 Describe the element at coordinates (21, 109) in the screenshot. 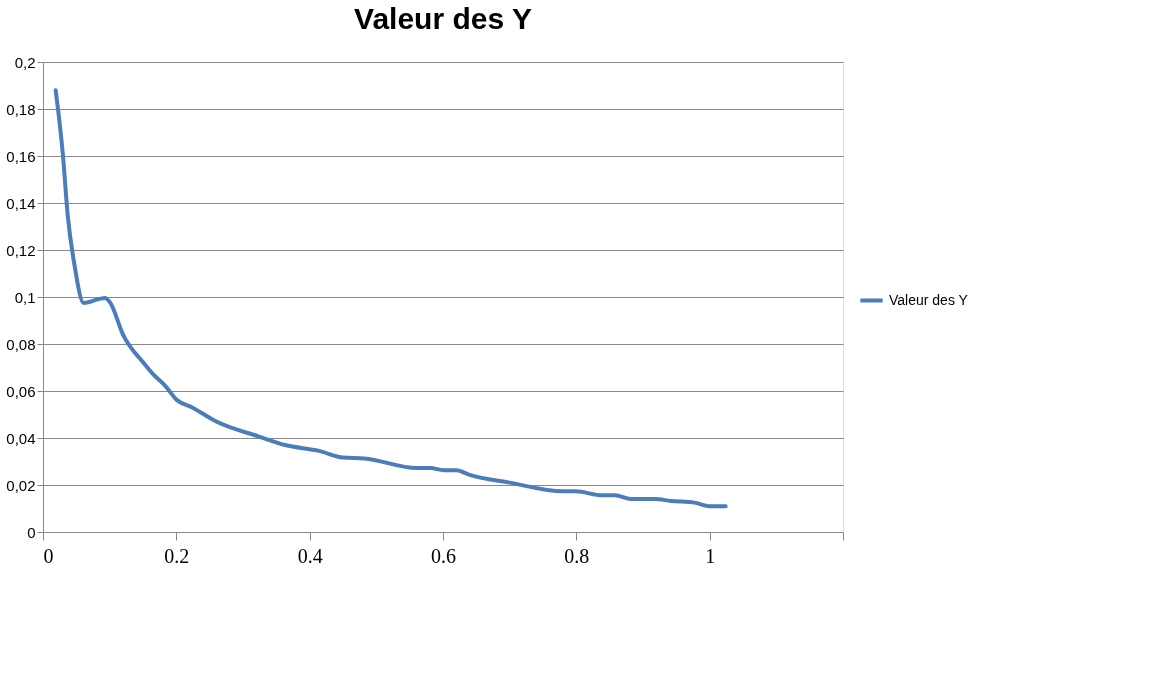

I see `y-tick-label: 0,18` at that location.